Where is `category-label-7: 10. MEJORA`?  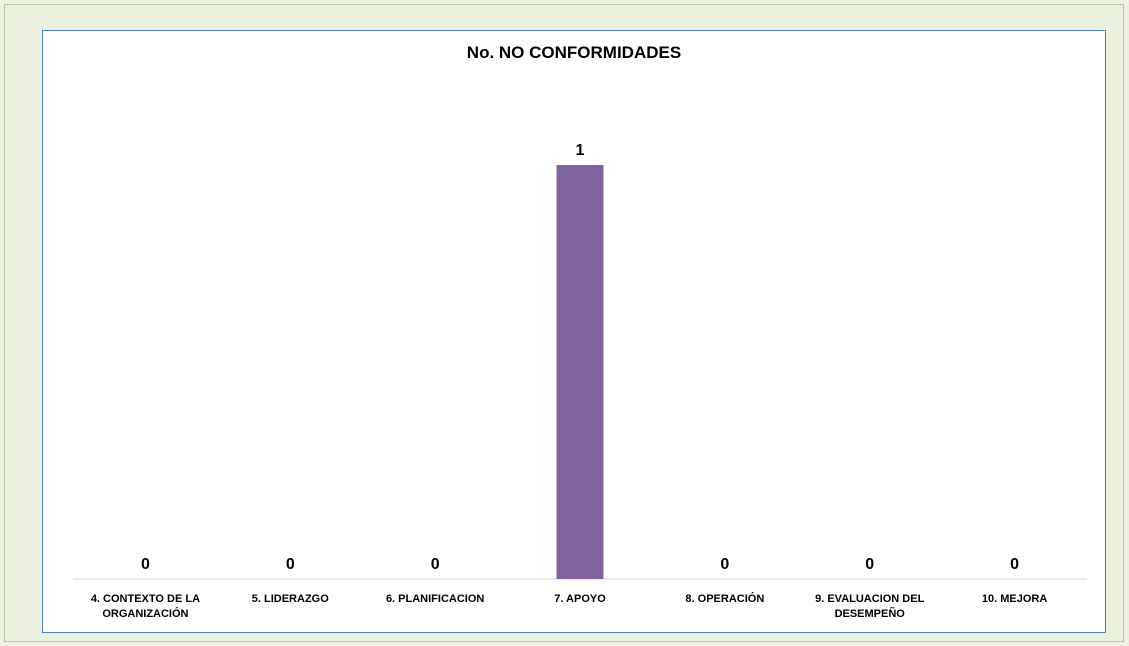
category-label-7: 10. MEJORA is located at coordinates (1014, 599).